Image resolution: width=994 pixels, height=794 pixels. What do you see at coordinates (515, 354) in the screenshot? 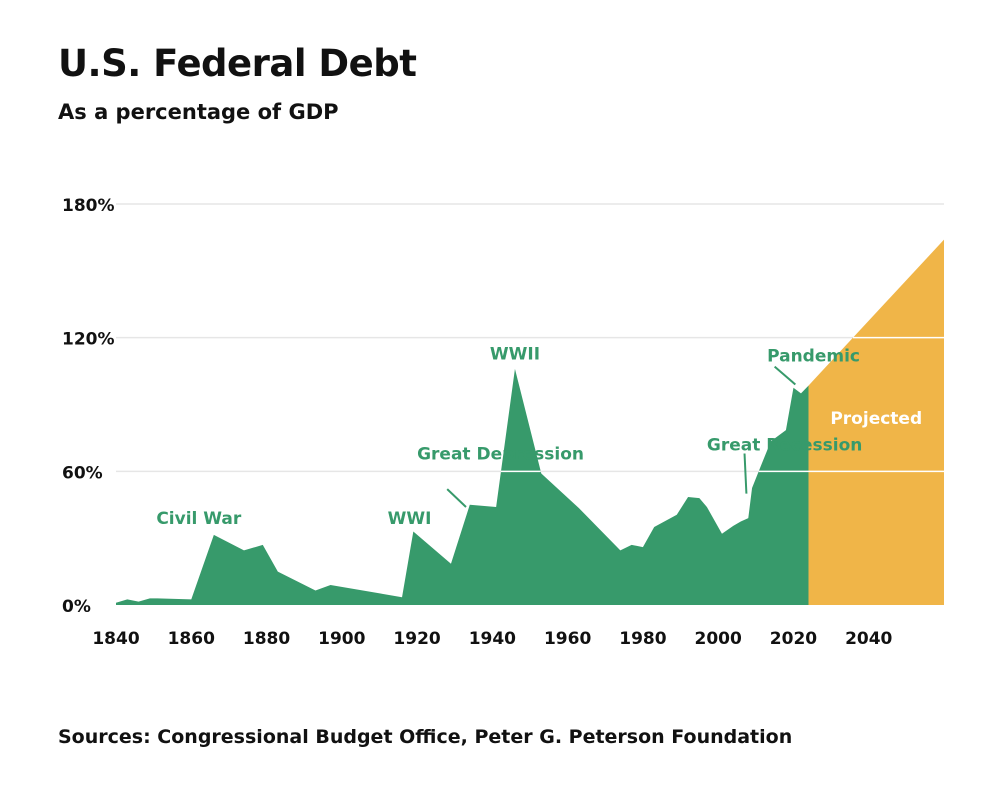
I see `annotation-wwii: WWII` at bounding box center [515, 354].